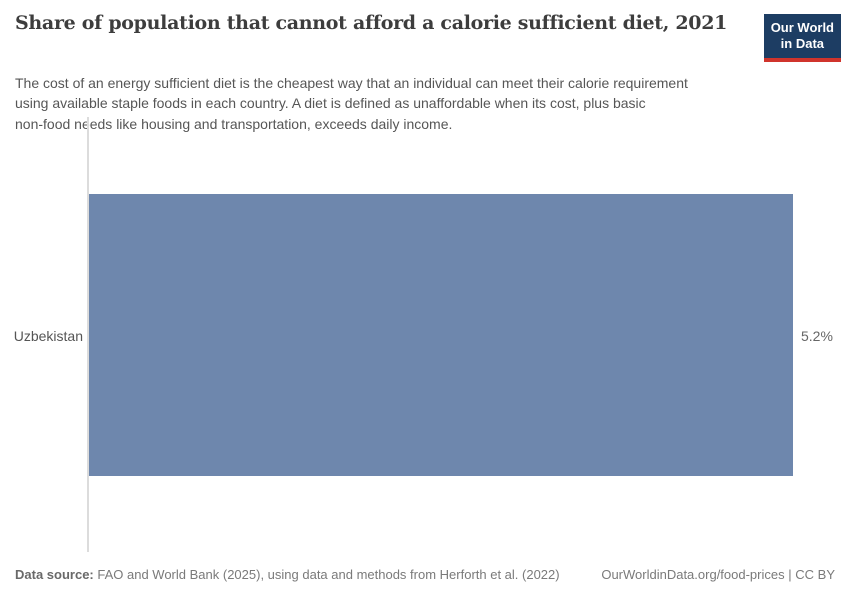  I want to click on footer-credits: OurWorldinData.org/food-prices | CC BY, so click(718, 575).